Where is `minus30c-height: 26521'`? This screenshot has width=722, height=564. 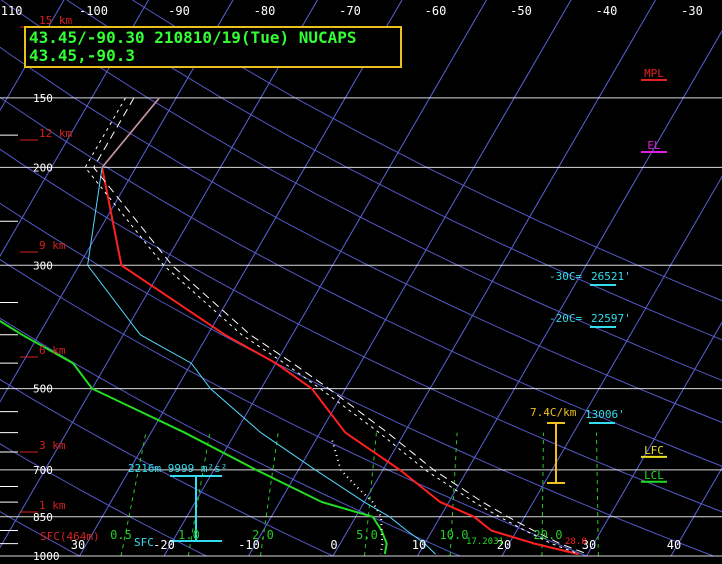 minus30c-height: 26521' is located at coordinates (611, 276).